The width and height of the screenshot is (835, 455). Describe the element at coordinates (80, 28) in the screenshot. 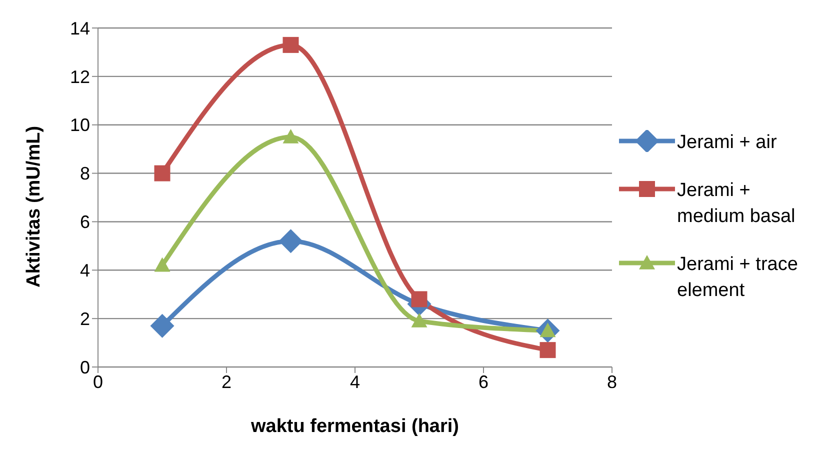

I see `y-tick-label: 14` at that location.